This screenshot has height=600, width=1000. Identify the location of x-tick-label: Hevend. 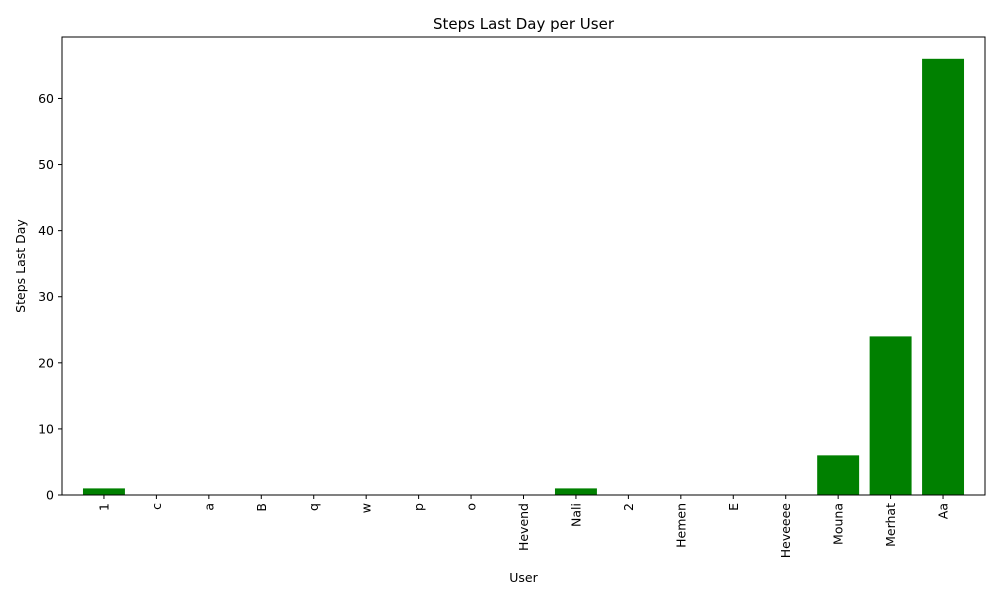
(523, 527).